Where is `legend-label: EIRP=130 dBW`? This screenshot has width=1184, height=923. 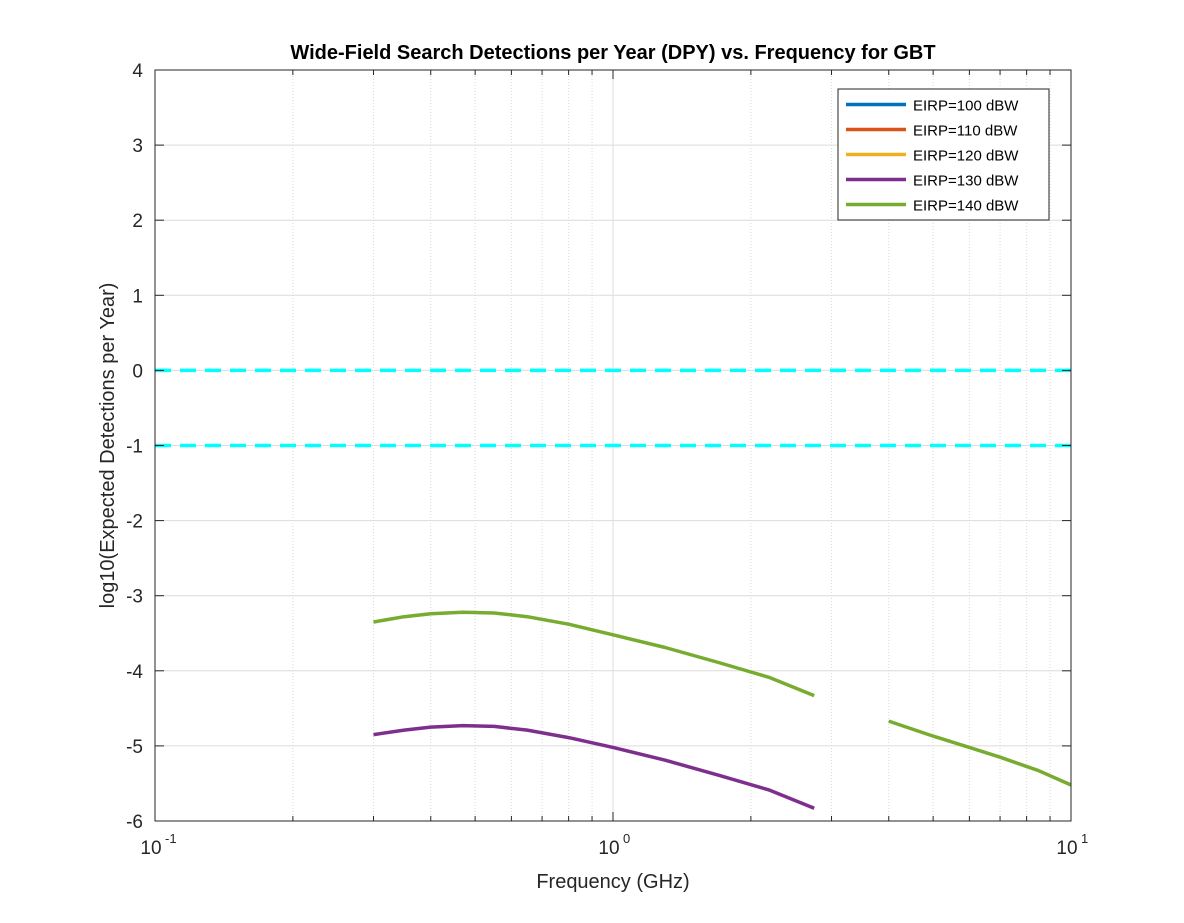
legend-label: EIRP=130 dBW is located at coordinates (966, 181).